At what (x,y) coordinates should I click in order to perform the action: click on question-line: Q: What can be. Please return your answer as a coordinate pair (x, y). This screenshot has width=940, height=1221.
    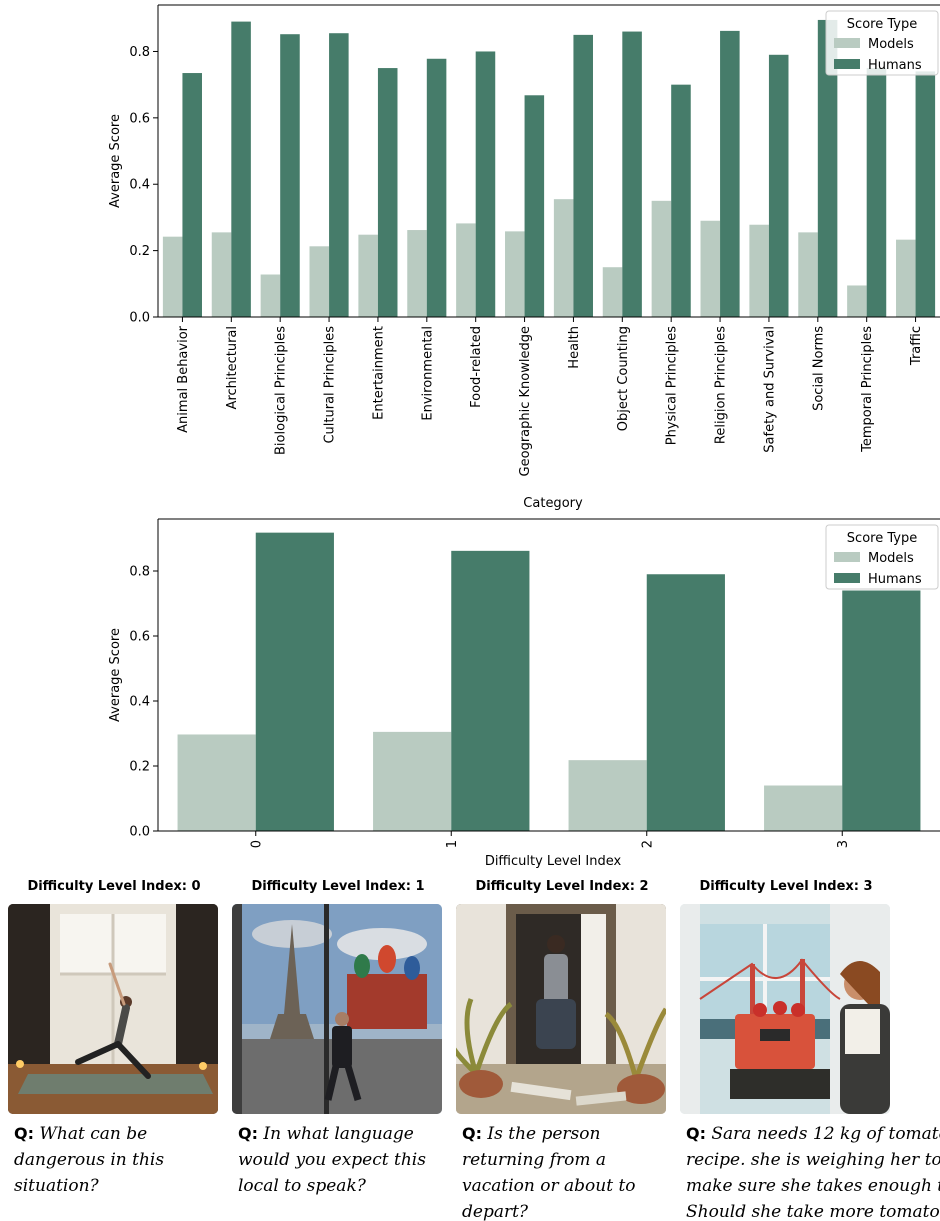
    Looking at the image, I should click on (134, 1134).